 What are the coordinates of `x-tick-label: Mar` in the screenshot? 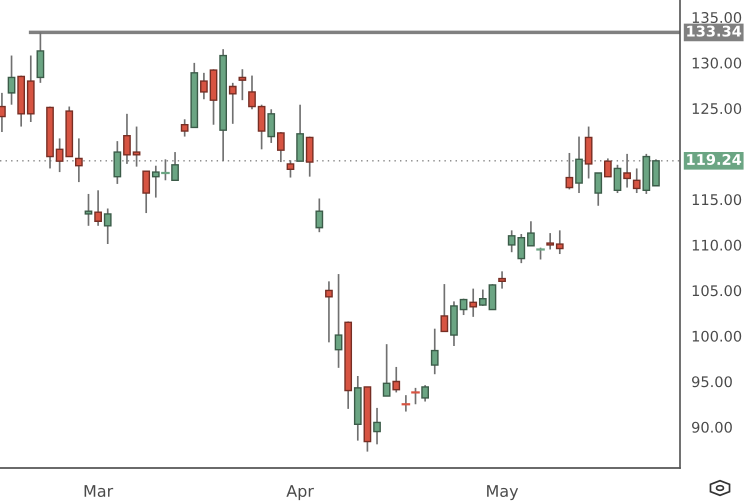 It's located at (99, 491).